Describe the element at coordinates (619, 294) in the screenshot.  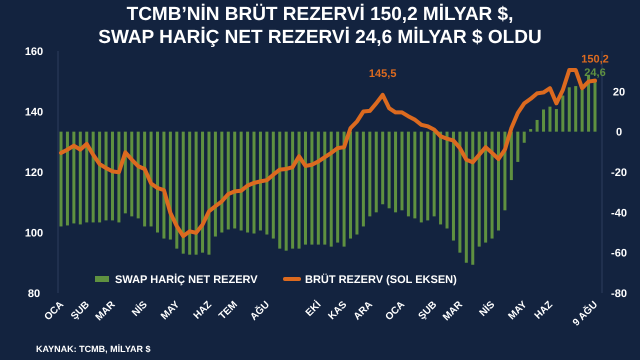
I see `y2-tick-label: -80` at that location.